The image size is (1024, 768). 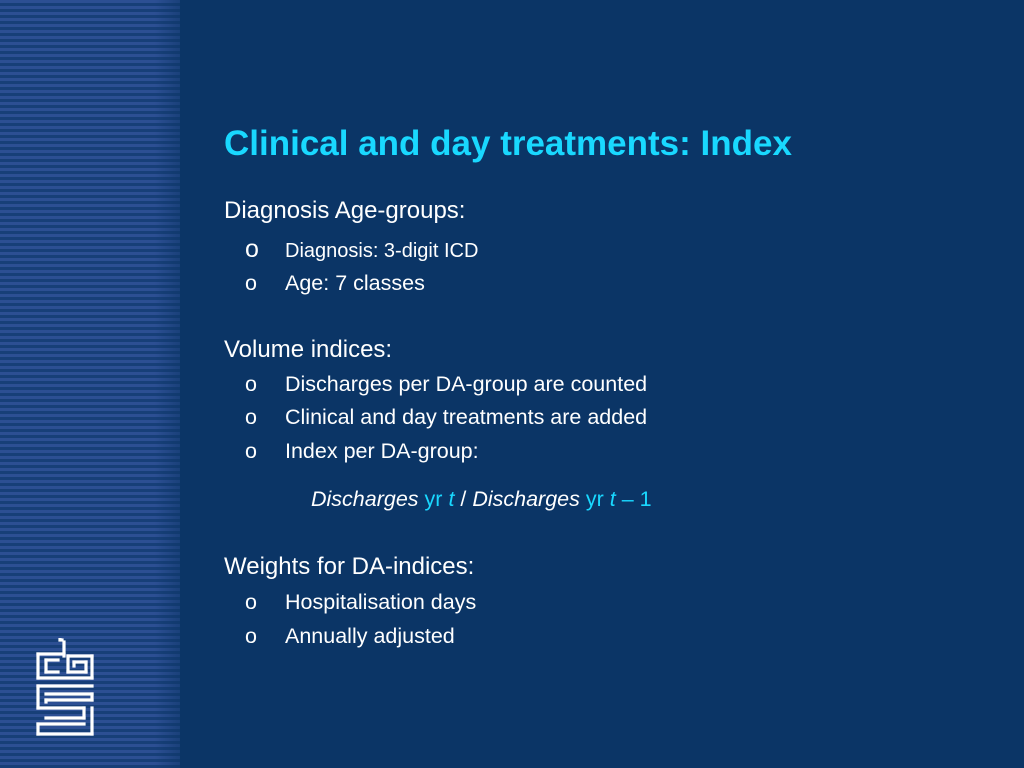 I want to click on list-item-label: Age: 7 classes, so click(x=355, y=283).